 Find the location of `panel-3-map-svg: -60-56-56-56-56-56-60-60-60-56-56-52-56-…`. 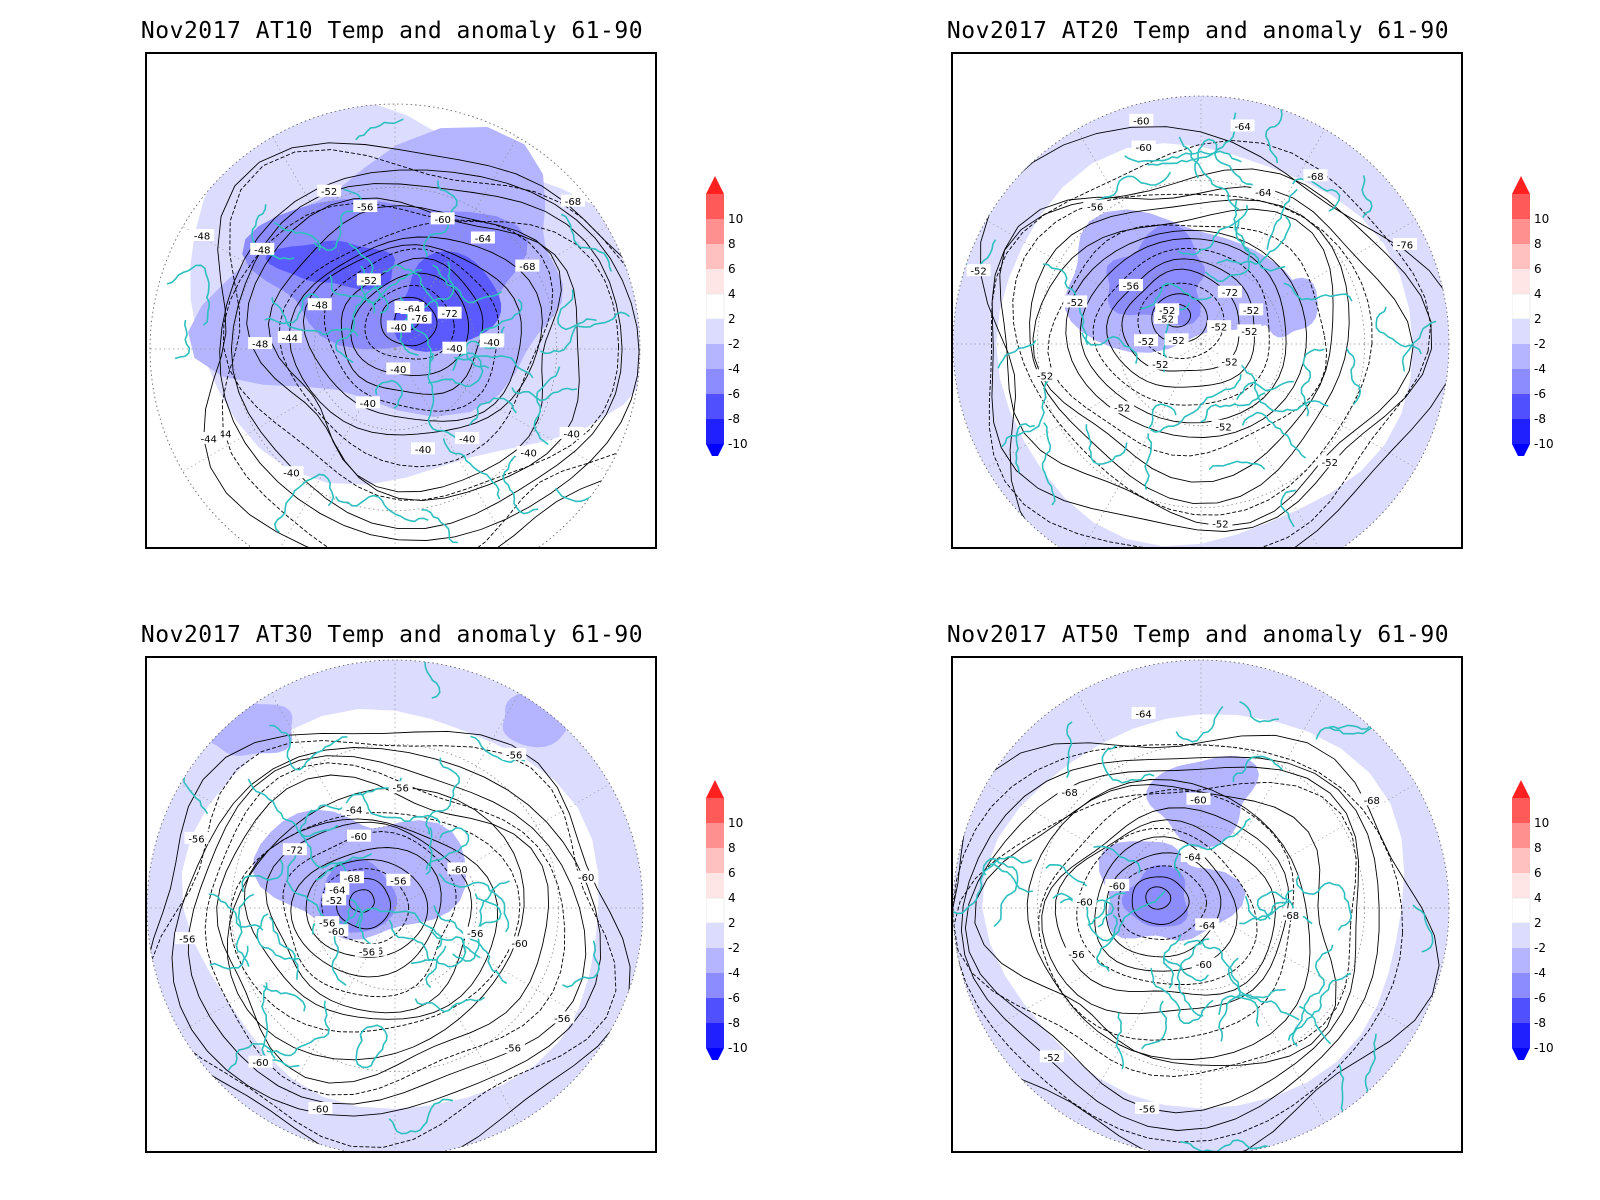

panel-3-map-svg: -60-56-56-56-56-56-60-60-60-56-56-52-56-… is located at coordinates (395, 905).